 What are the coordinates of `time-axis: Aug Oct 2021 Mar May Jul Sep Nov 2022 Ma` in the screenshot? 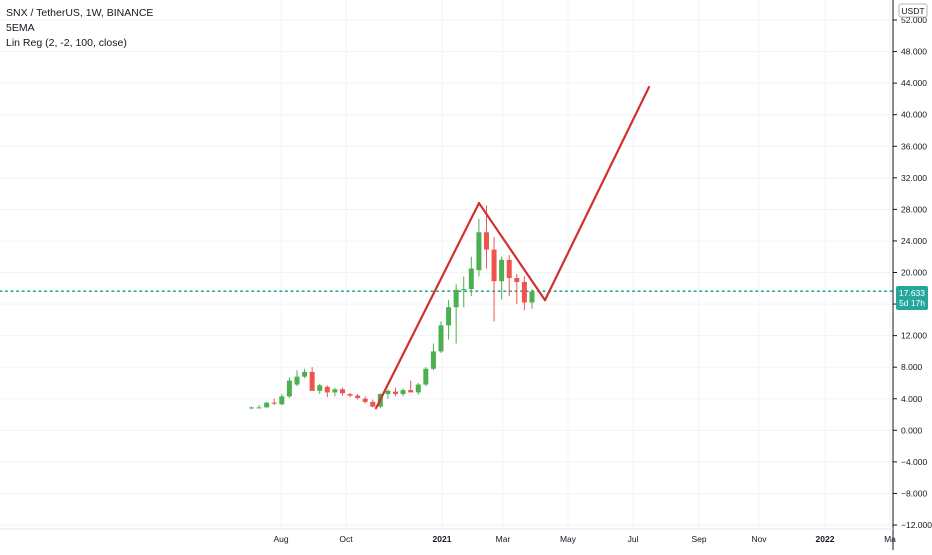 It's located at (448, 536).